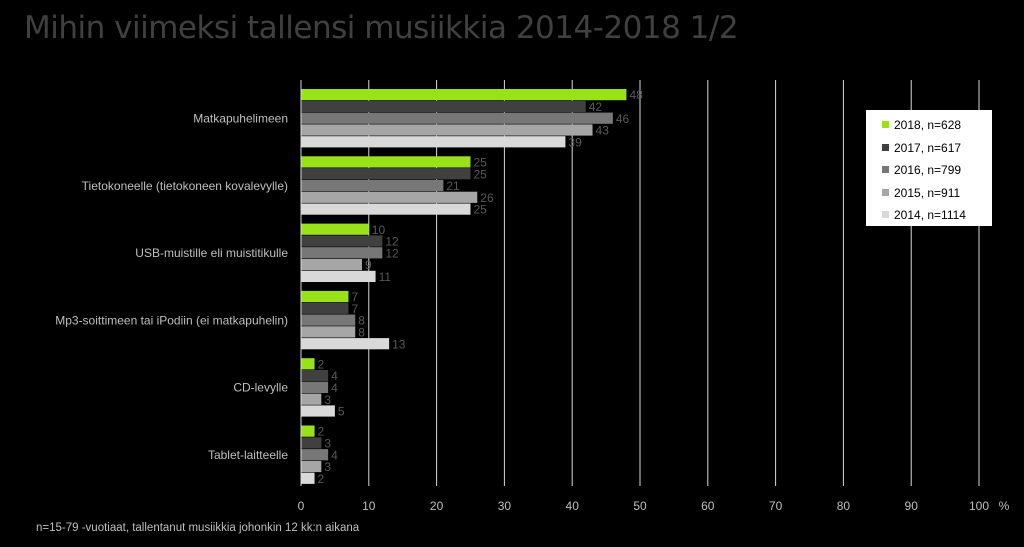  What do you see at coordinates (928, 125) in the screenshot?
I see `legend-label: 2018, n=628` at bounding box center [928, 125].